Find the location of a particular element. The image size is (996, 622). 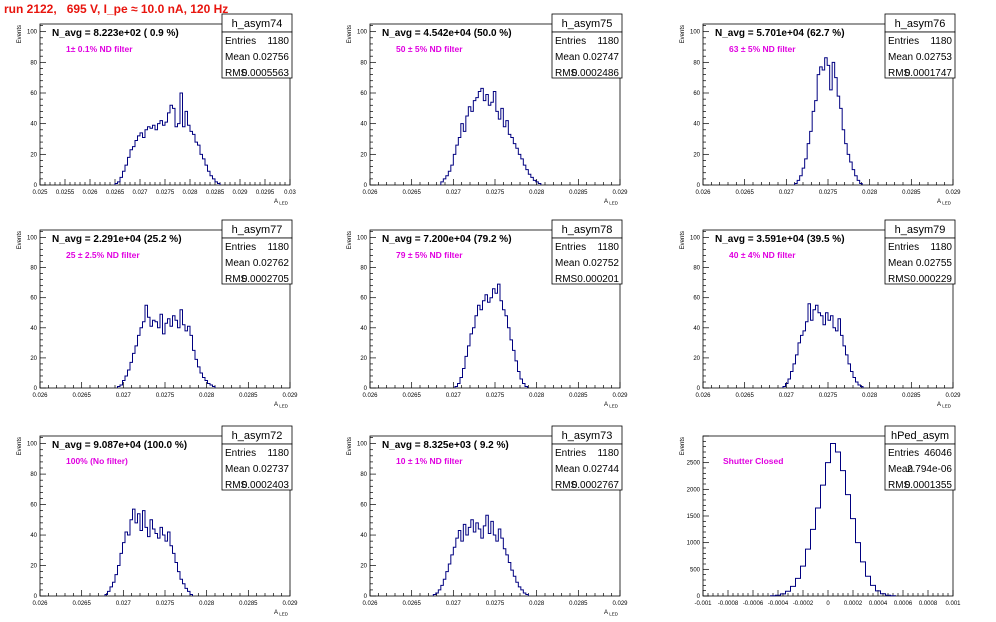

stat-value: 0.000201 is located at coordinates (598, 279).